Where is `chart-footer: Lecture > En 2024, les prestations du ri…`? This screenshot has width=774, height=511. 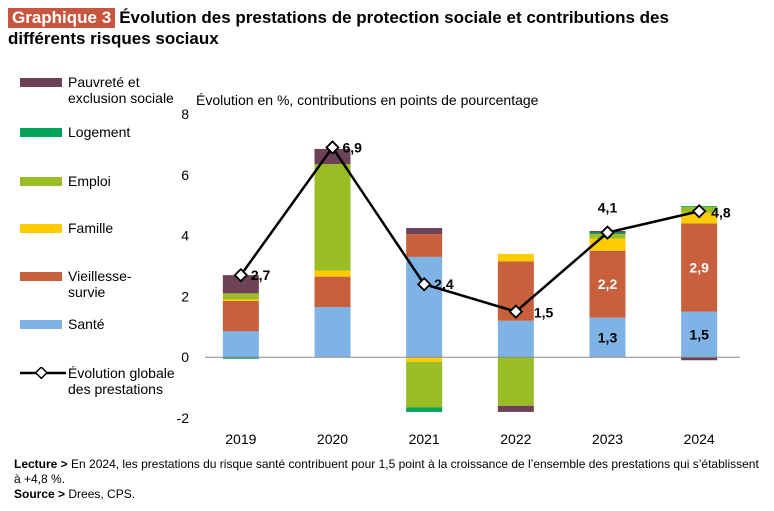
chart-footer: Lecture > En 2024, les prestations du ri… is located at coordinates (389, 479).